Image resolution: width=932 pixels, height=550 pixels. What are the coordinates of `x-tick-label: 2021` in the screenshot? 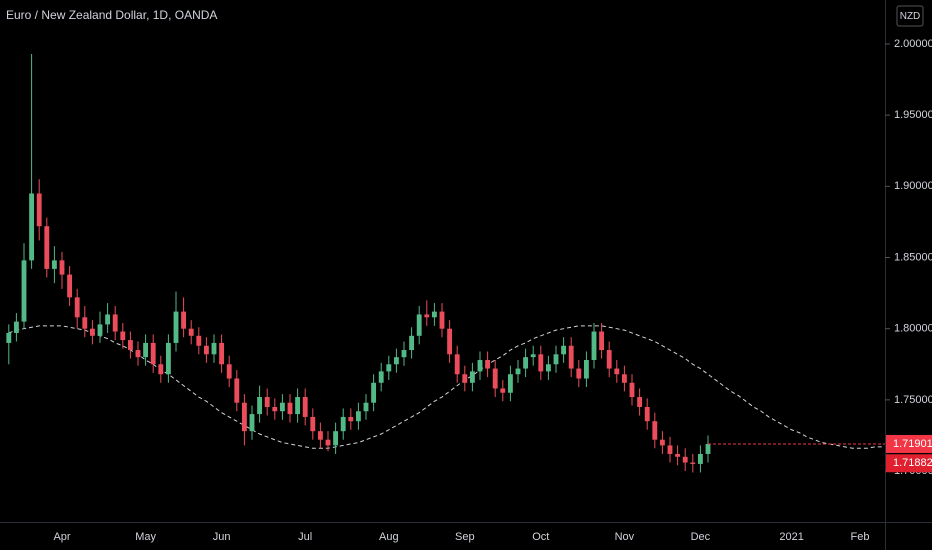 It's located at (791, 537).